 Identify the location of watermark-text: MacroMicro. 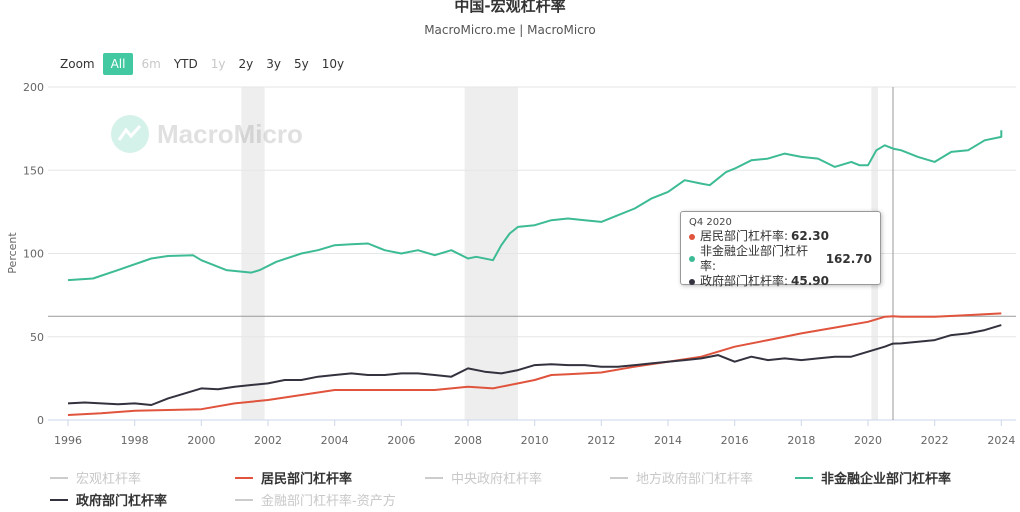
(230, 134).